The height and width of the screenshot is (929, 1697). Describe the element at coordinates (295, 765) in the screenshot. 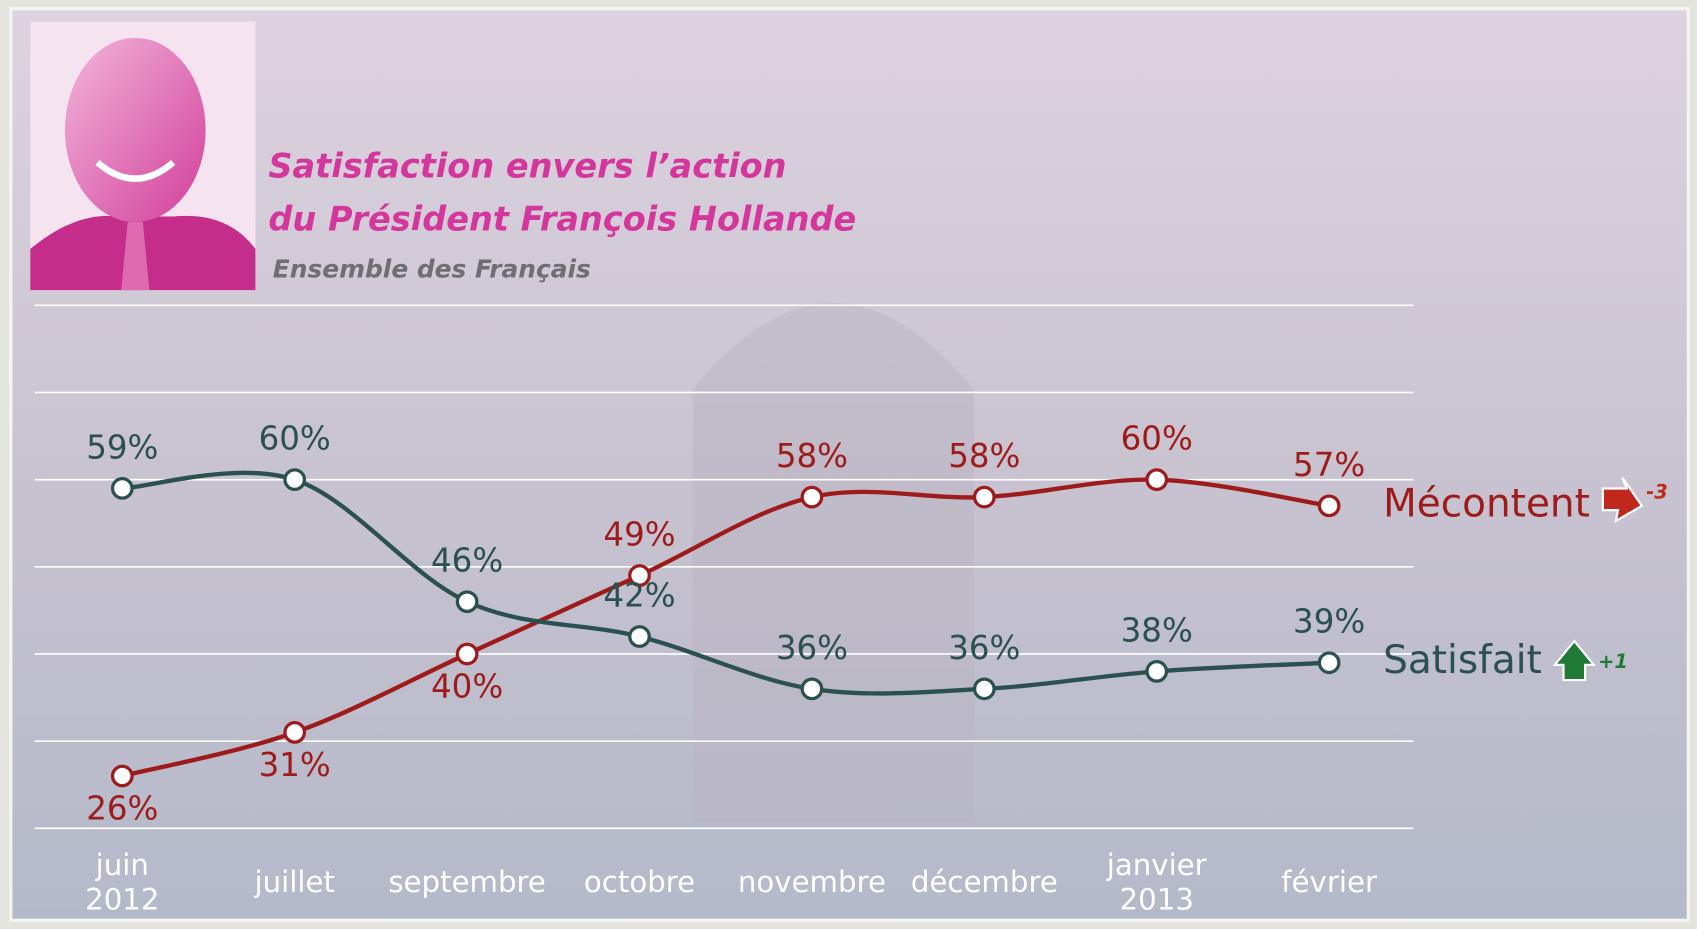

I see `data-label: 31%` at that location.